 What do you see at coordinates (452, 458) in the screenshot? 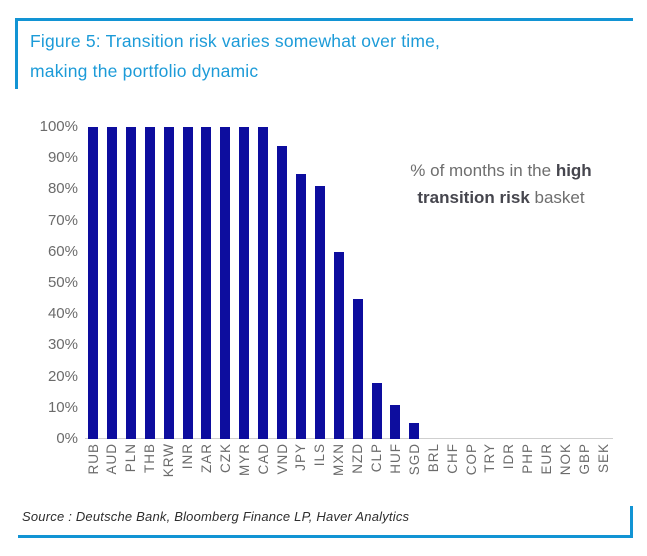
I see `x-axis-label-chf: CHF` at bounding box center [452, 458].